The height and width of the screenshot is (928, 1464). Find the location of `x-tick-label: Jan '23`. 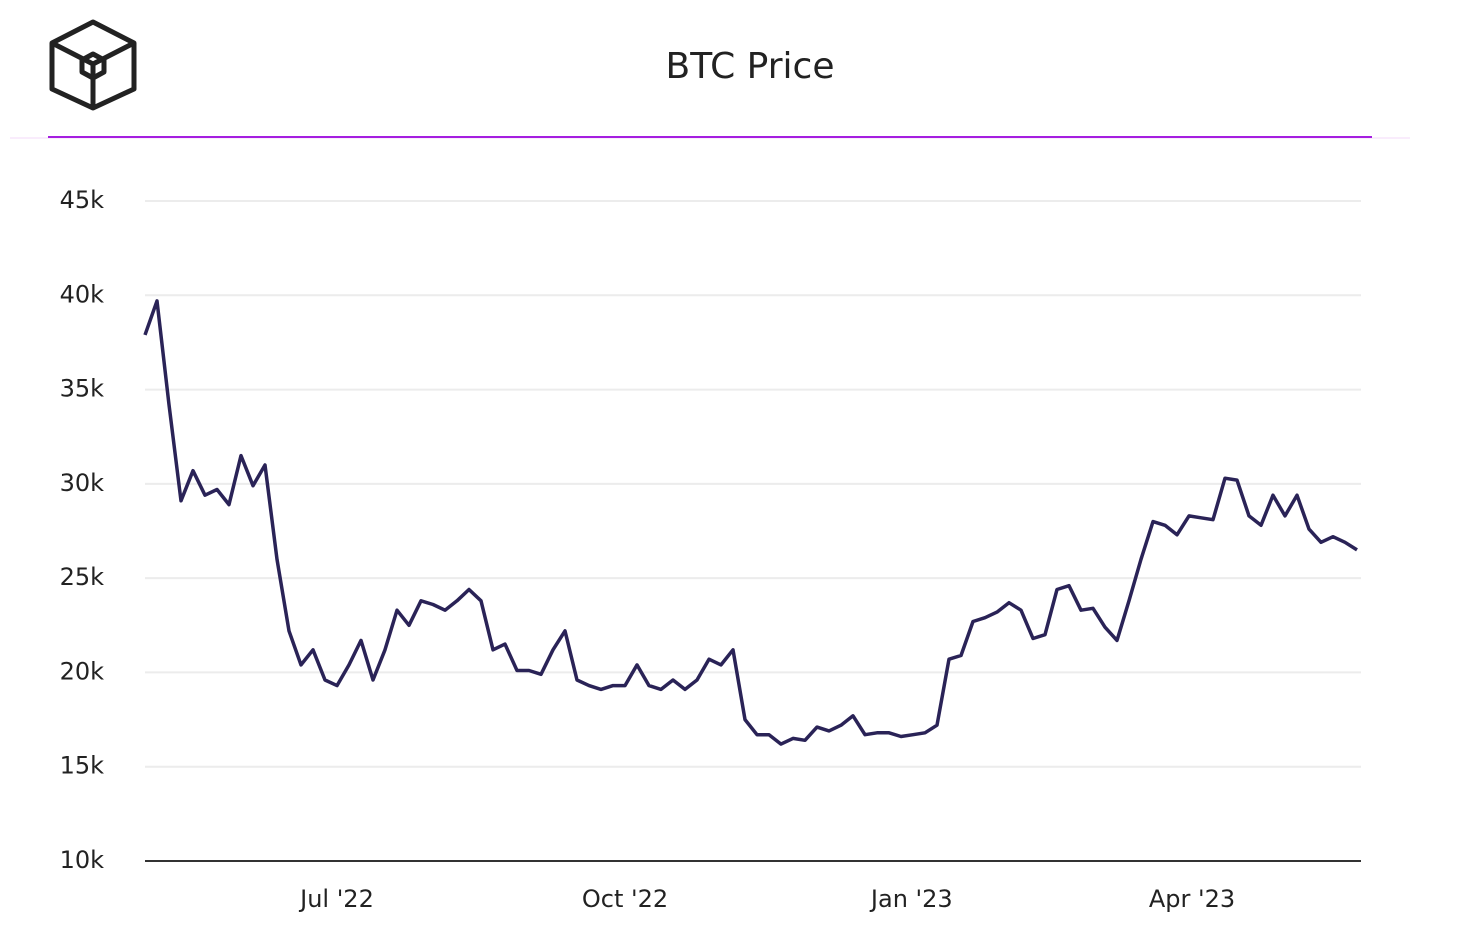

x-tick-label: Jan '23 is located at coordinates (911, 899).